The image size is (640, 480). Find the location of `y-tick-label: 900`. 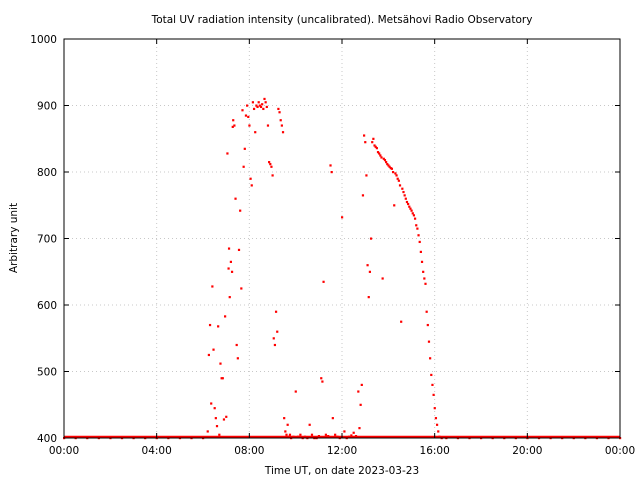

y-tick-label: 900 is located at coordinates (47, 107).